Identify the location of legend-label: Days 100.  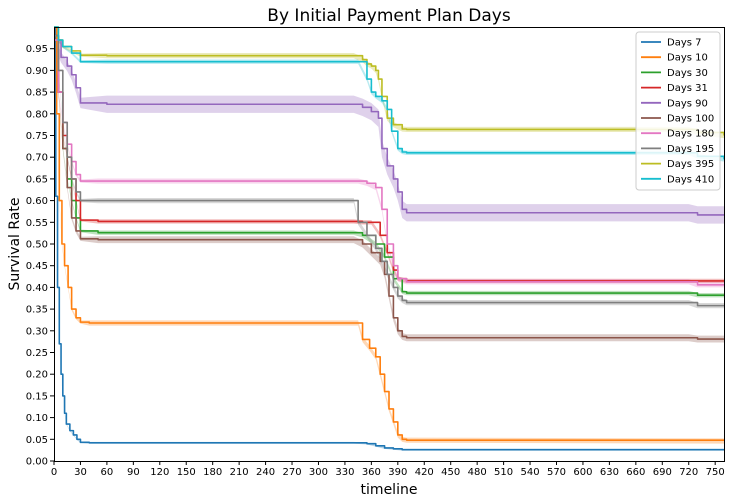
(690, 119).